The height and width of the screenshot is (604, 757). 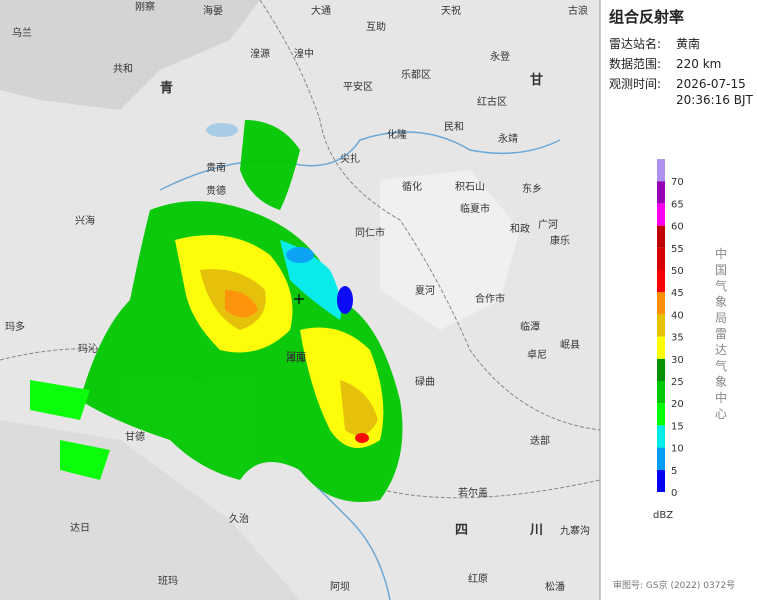 What do you see at coordinates (397, 134) in the screenshot?
I see `place-label: 化隆` at bounding box center [397, 134].